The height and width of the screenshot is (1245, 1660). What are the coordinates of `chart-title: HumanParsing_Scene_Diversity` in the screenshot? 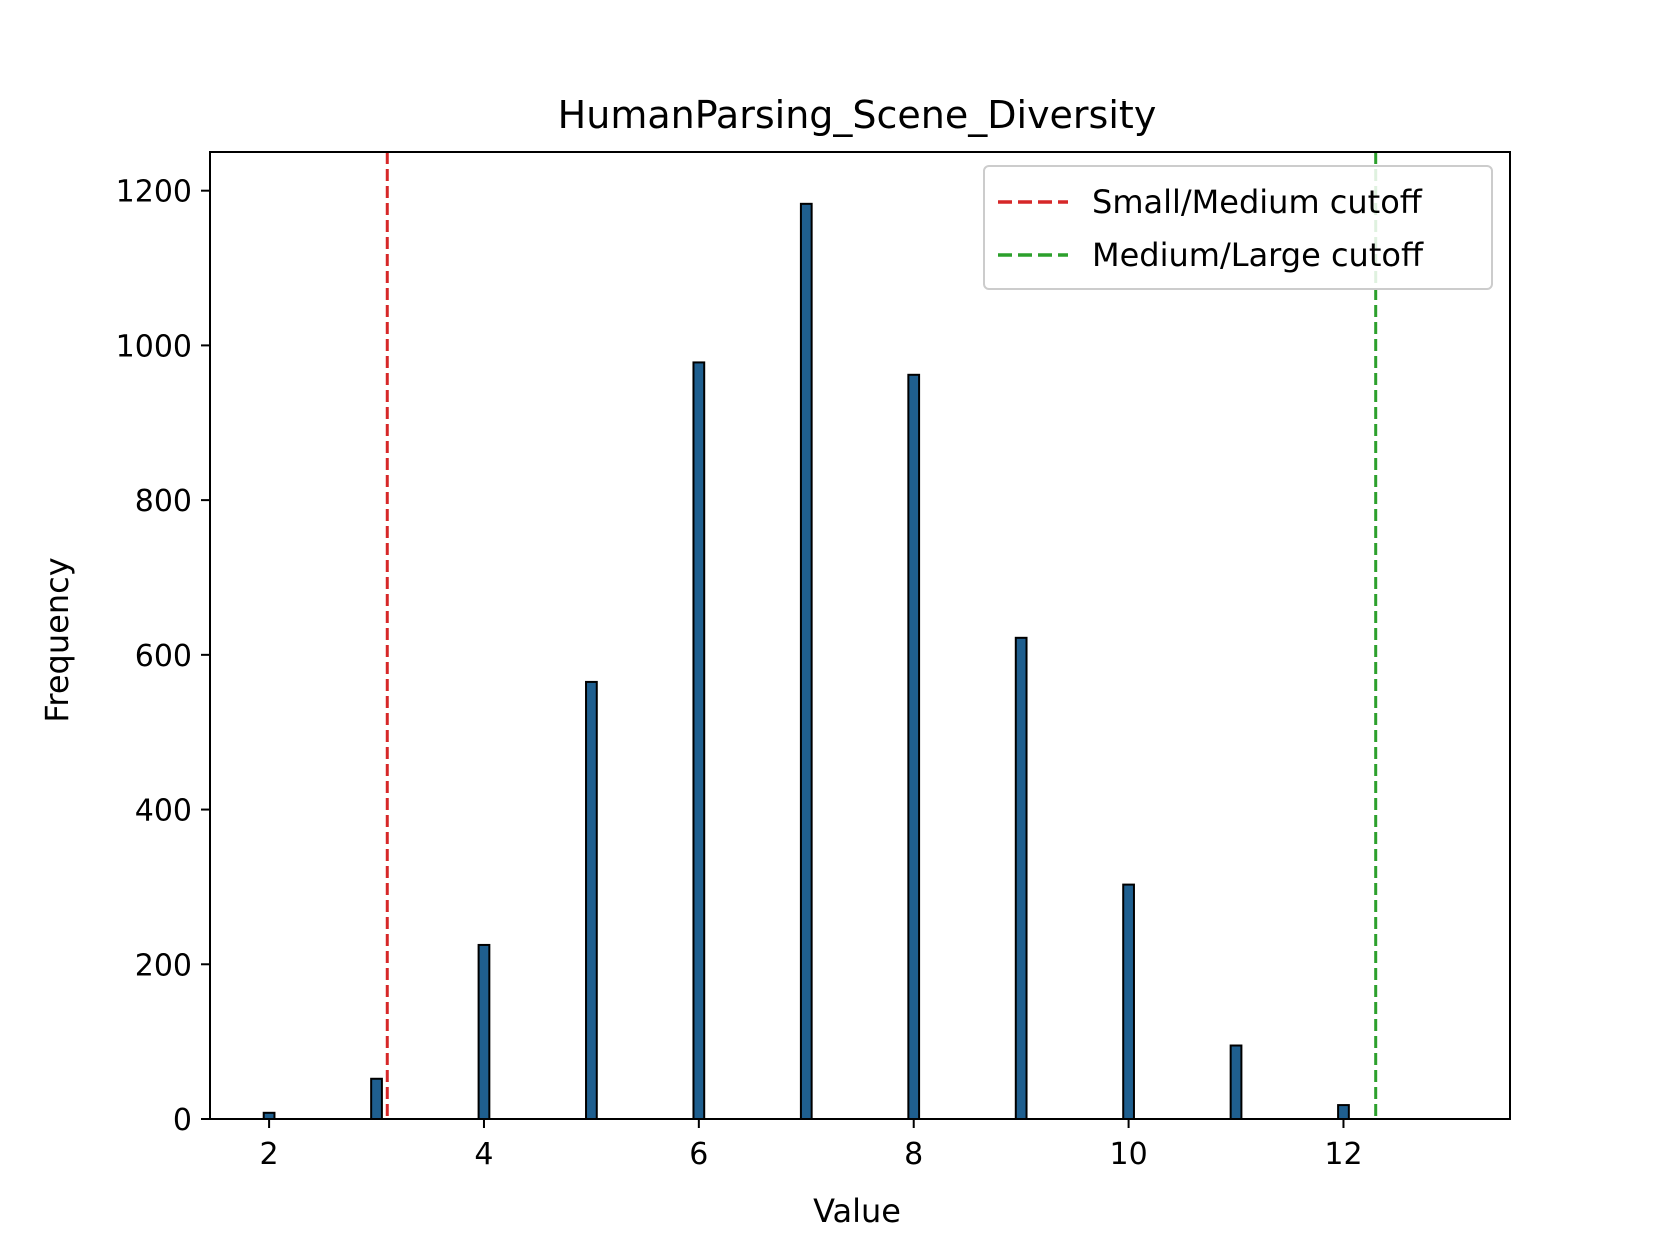 It's located at (857, 115).